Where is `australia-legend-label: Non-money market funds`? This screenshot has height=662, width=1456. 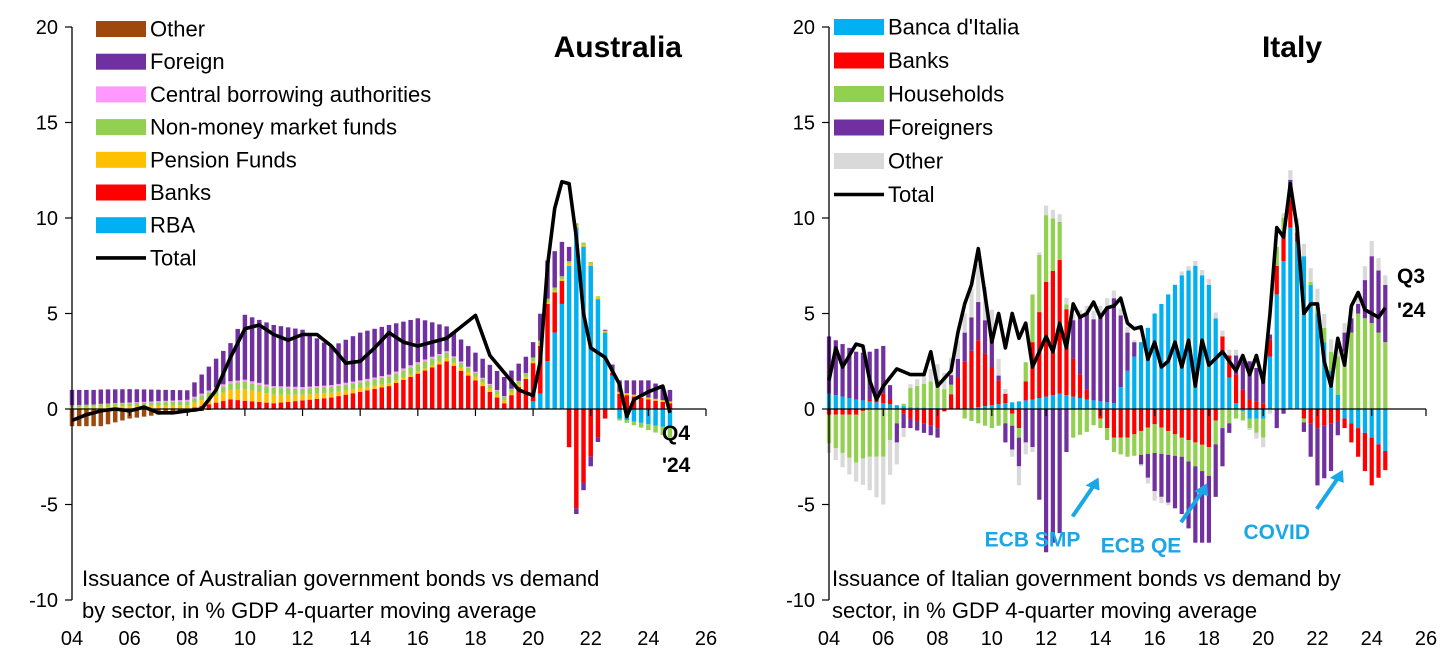 australia-legend-label: Non-money market funds is located at coordinates (273, 127).